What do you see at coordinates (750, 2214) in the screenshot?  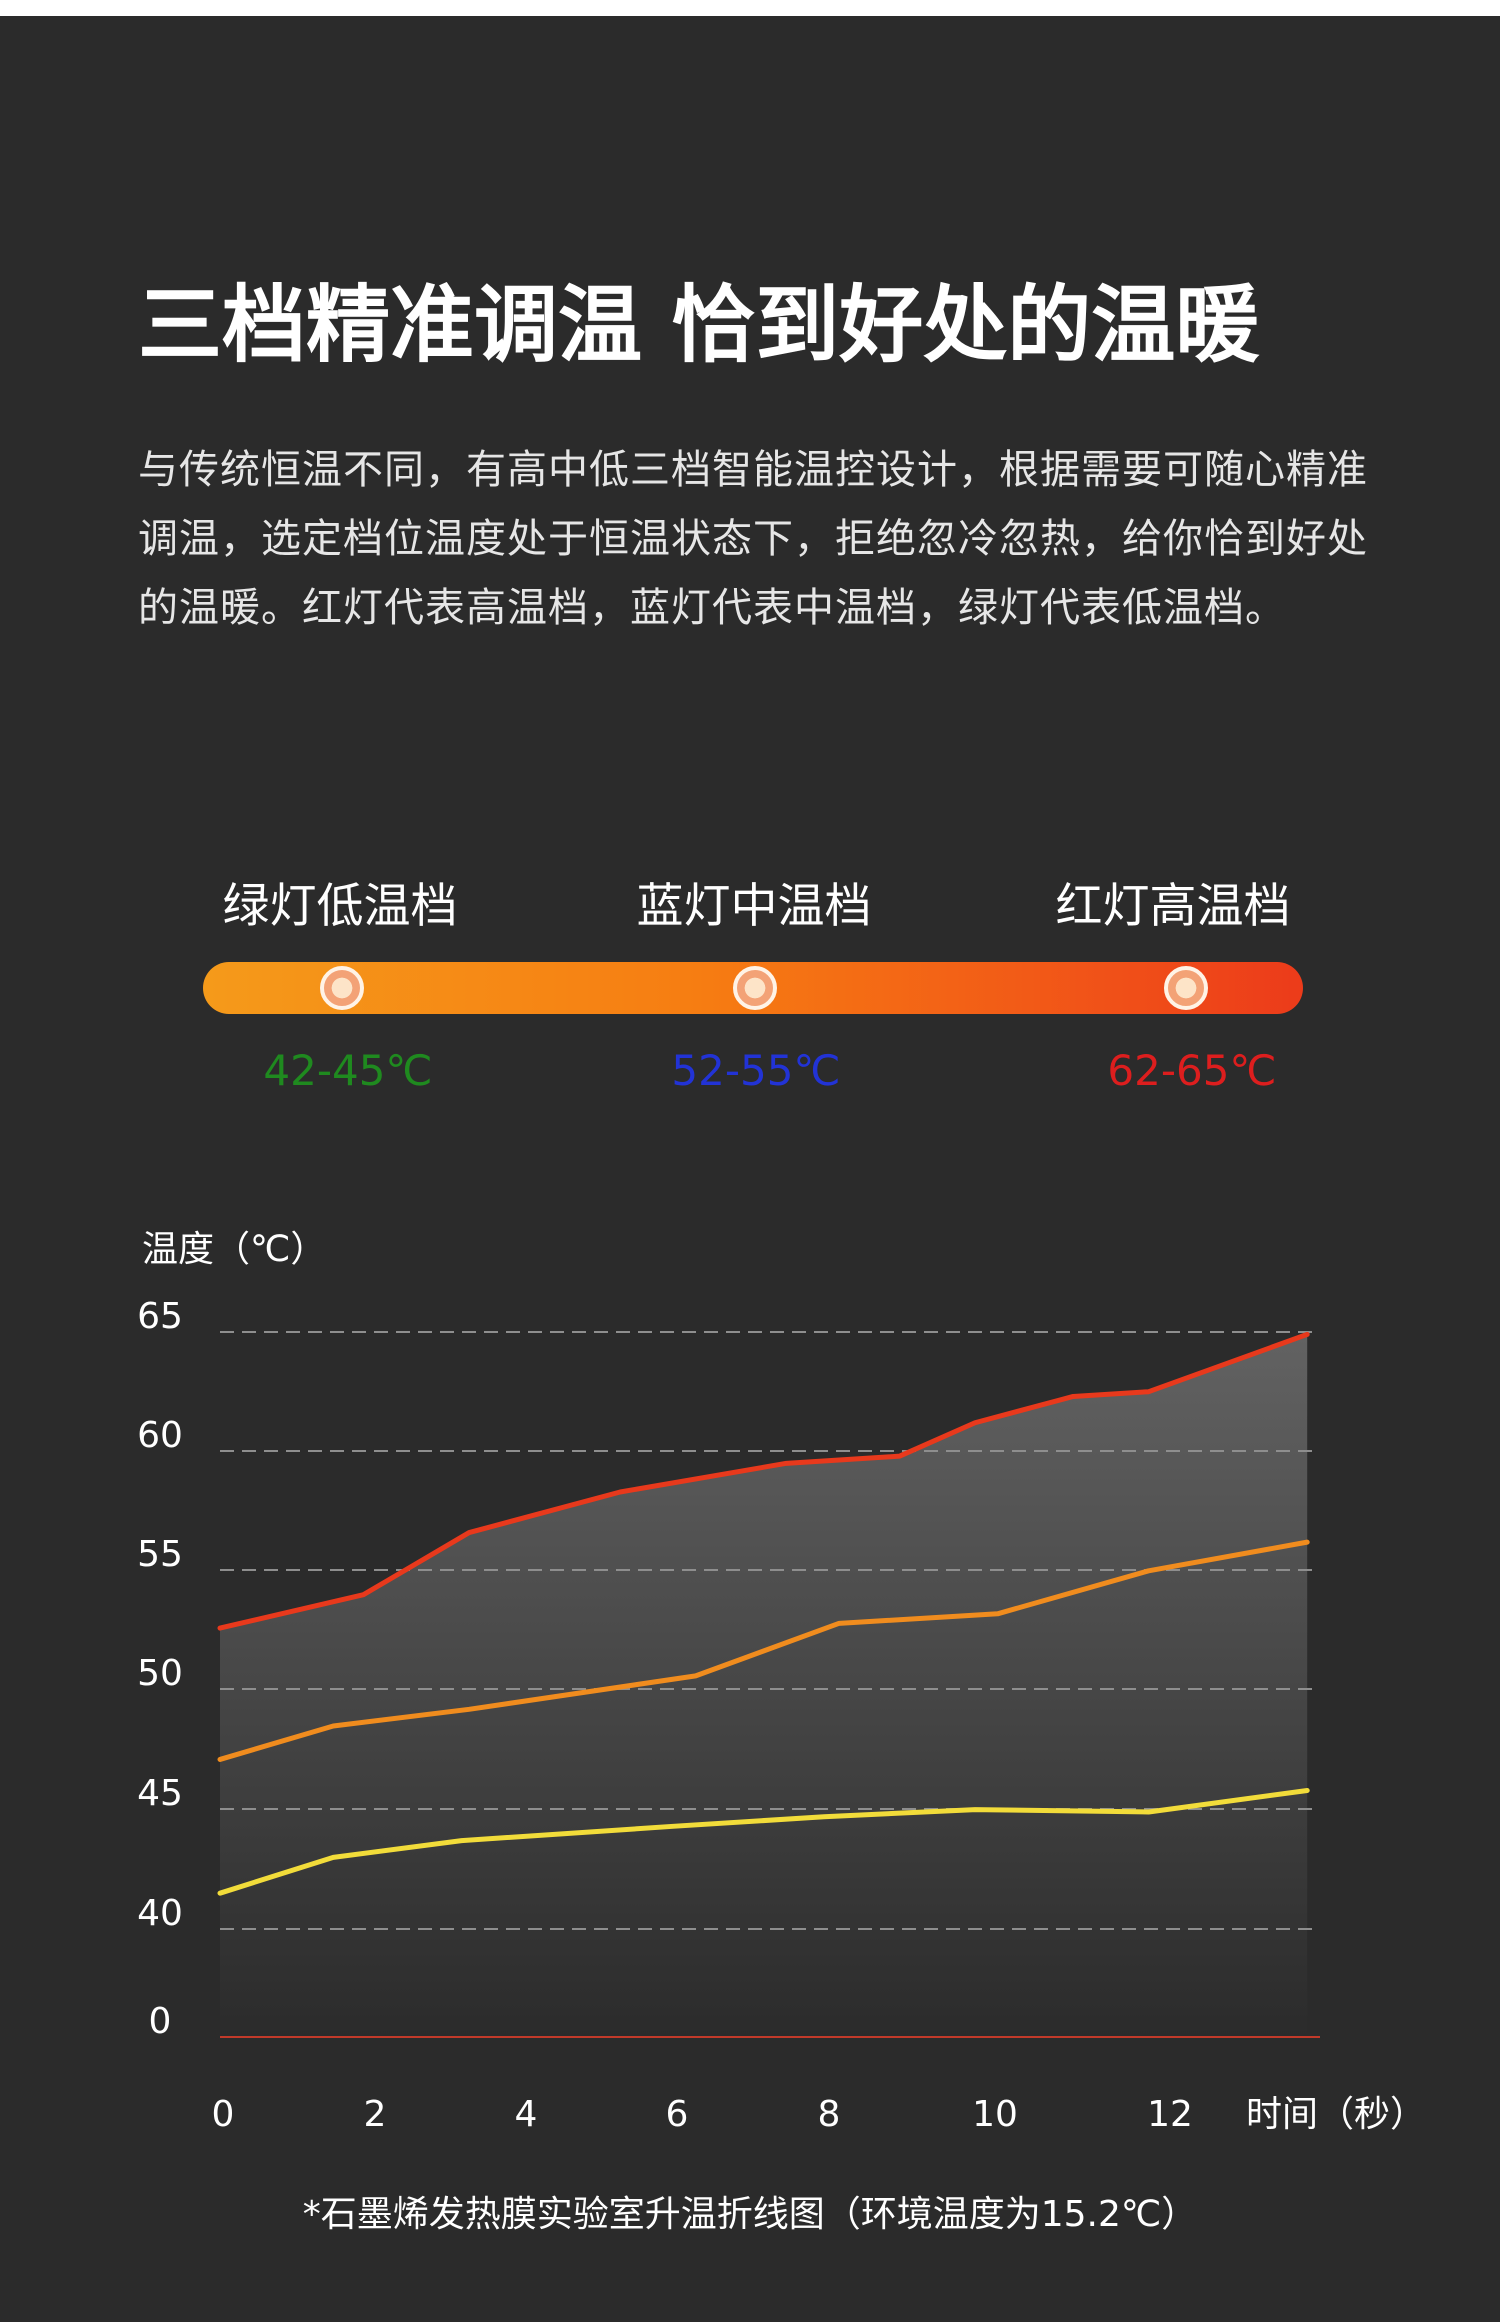 I see `chart-footnote: *石墨烯发热膜实验室升温折线图（环境温度为15.2℃）` at bounding box center [750, 2214].